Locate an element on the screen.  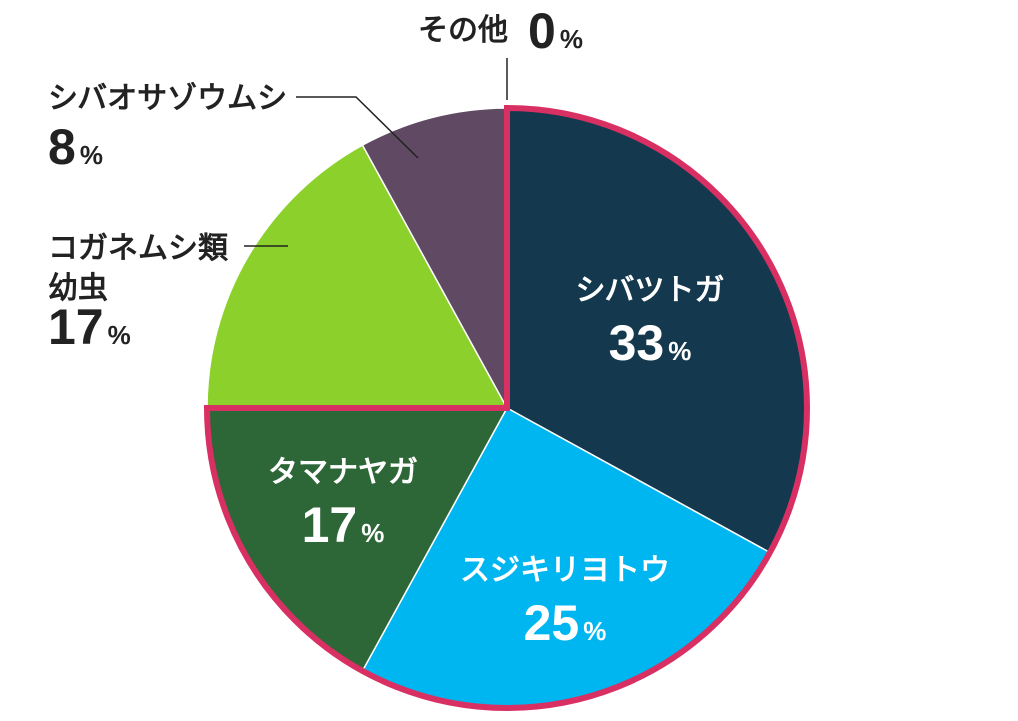
slice-label-name: 幼虫 is located at coordinates (78, 288).